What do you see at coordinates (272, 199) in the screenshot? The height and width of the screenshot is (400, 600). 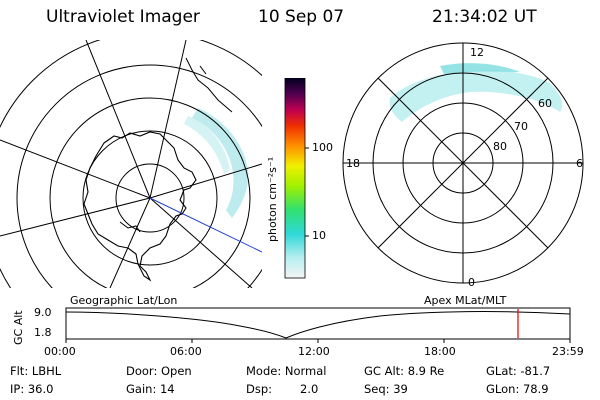 I see `colorbar-unit-label: photon cm⁻²s⁻¹` at bounding box center [272, 199].